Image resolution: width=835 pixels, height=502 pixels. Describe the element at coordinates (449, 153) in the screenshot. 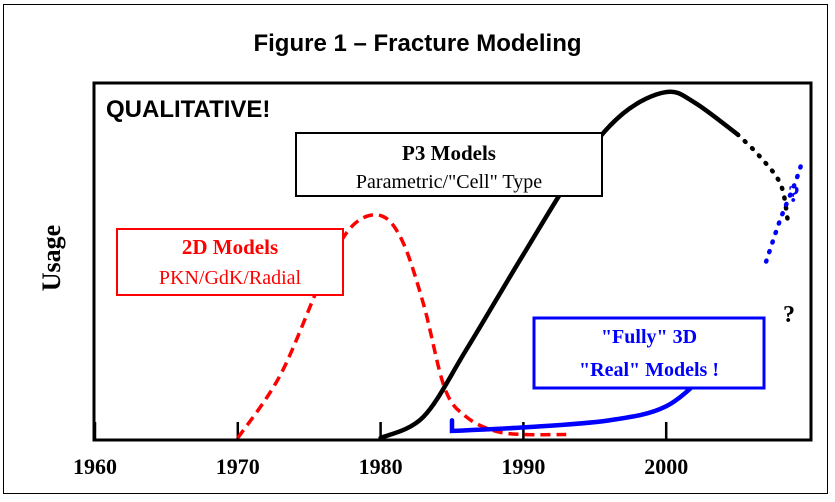

I see `p3-label-title: P3 Models` at that location.